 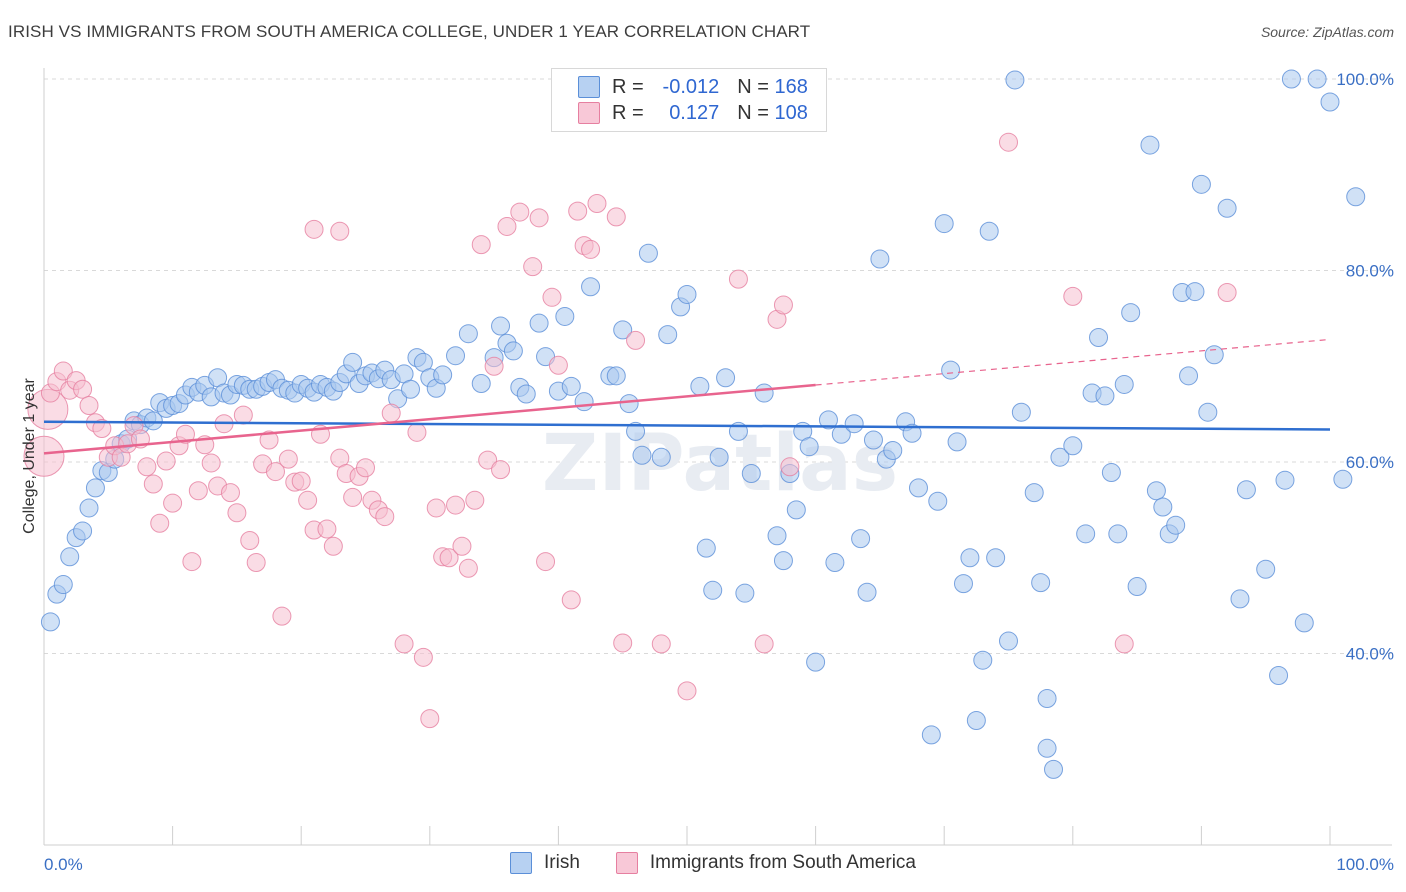 I want to click on y-tick-label: 60.0%, so click(x=1370, y=462).